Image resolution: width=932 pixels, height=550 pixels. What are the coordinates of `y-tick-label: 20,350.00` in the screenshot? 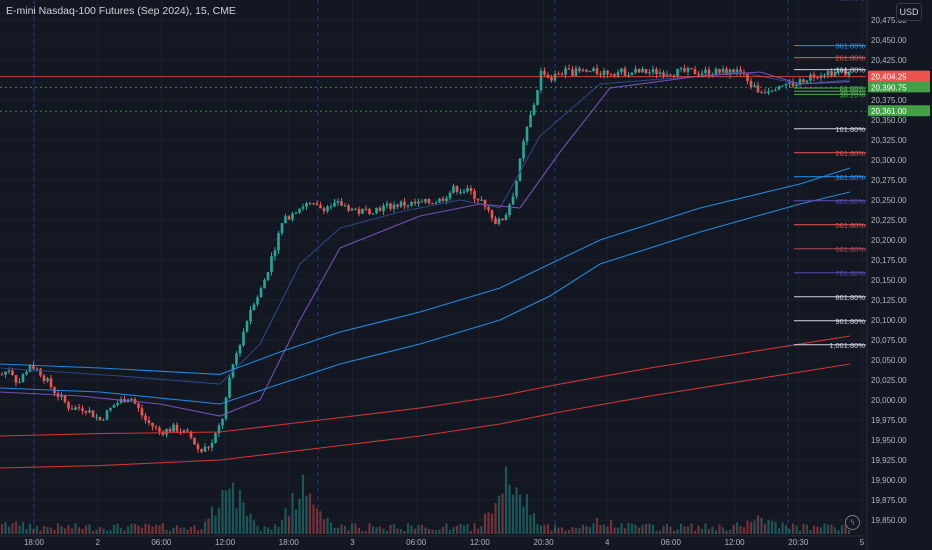 It's located at (889, 120).